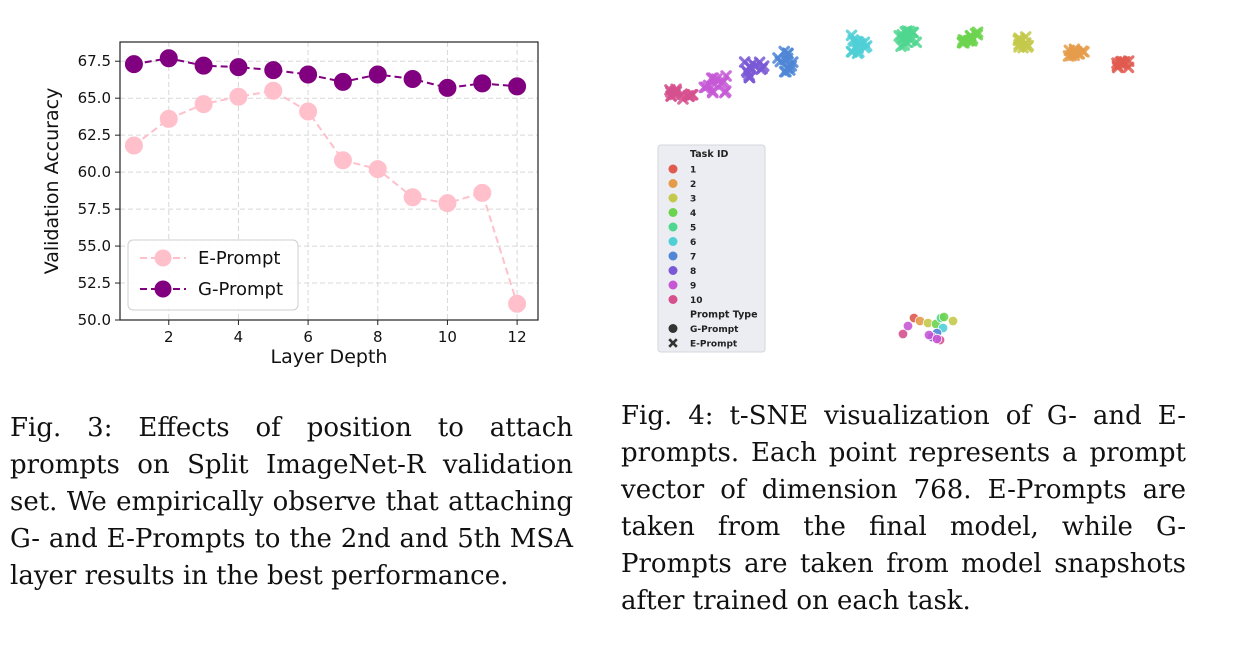 The width and height of the screenshot is (1237, 661). I want to click on legend-box, so click(711, 248).